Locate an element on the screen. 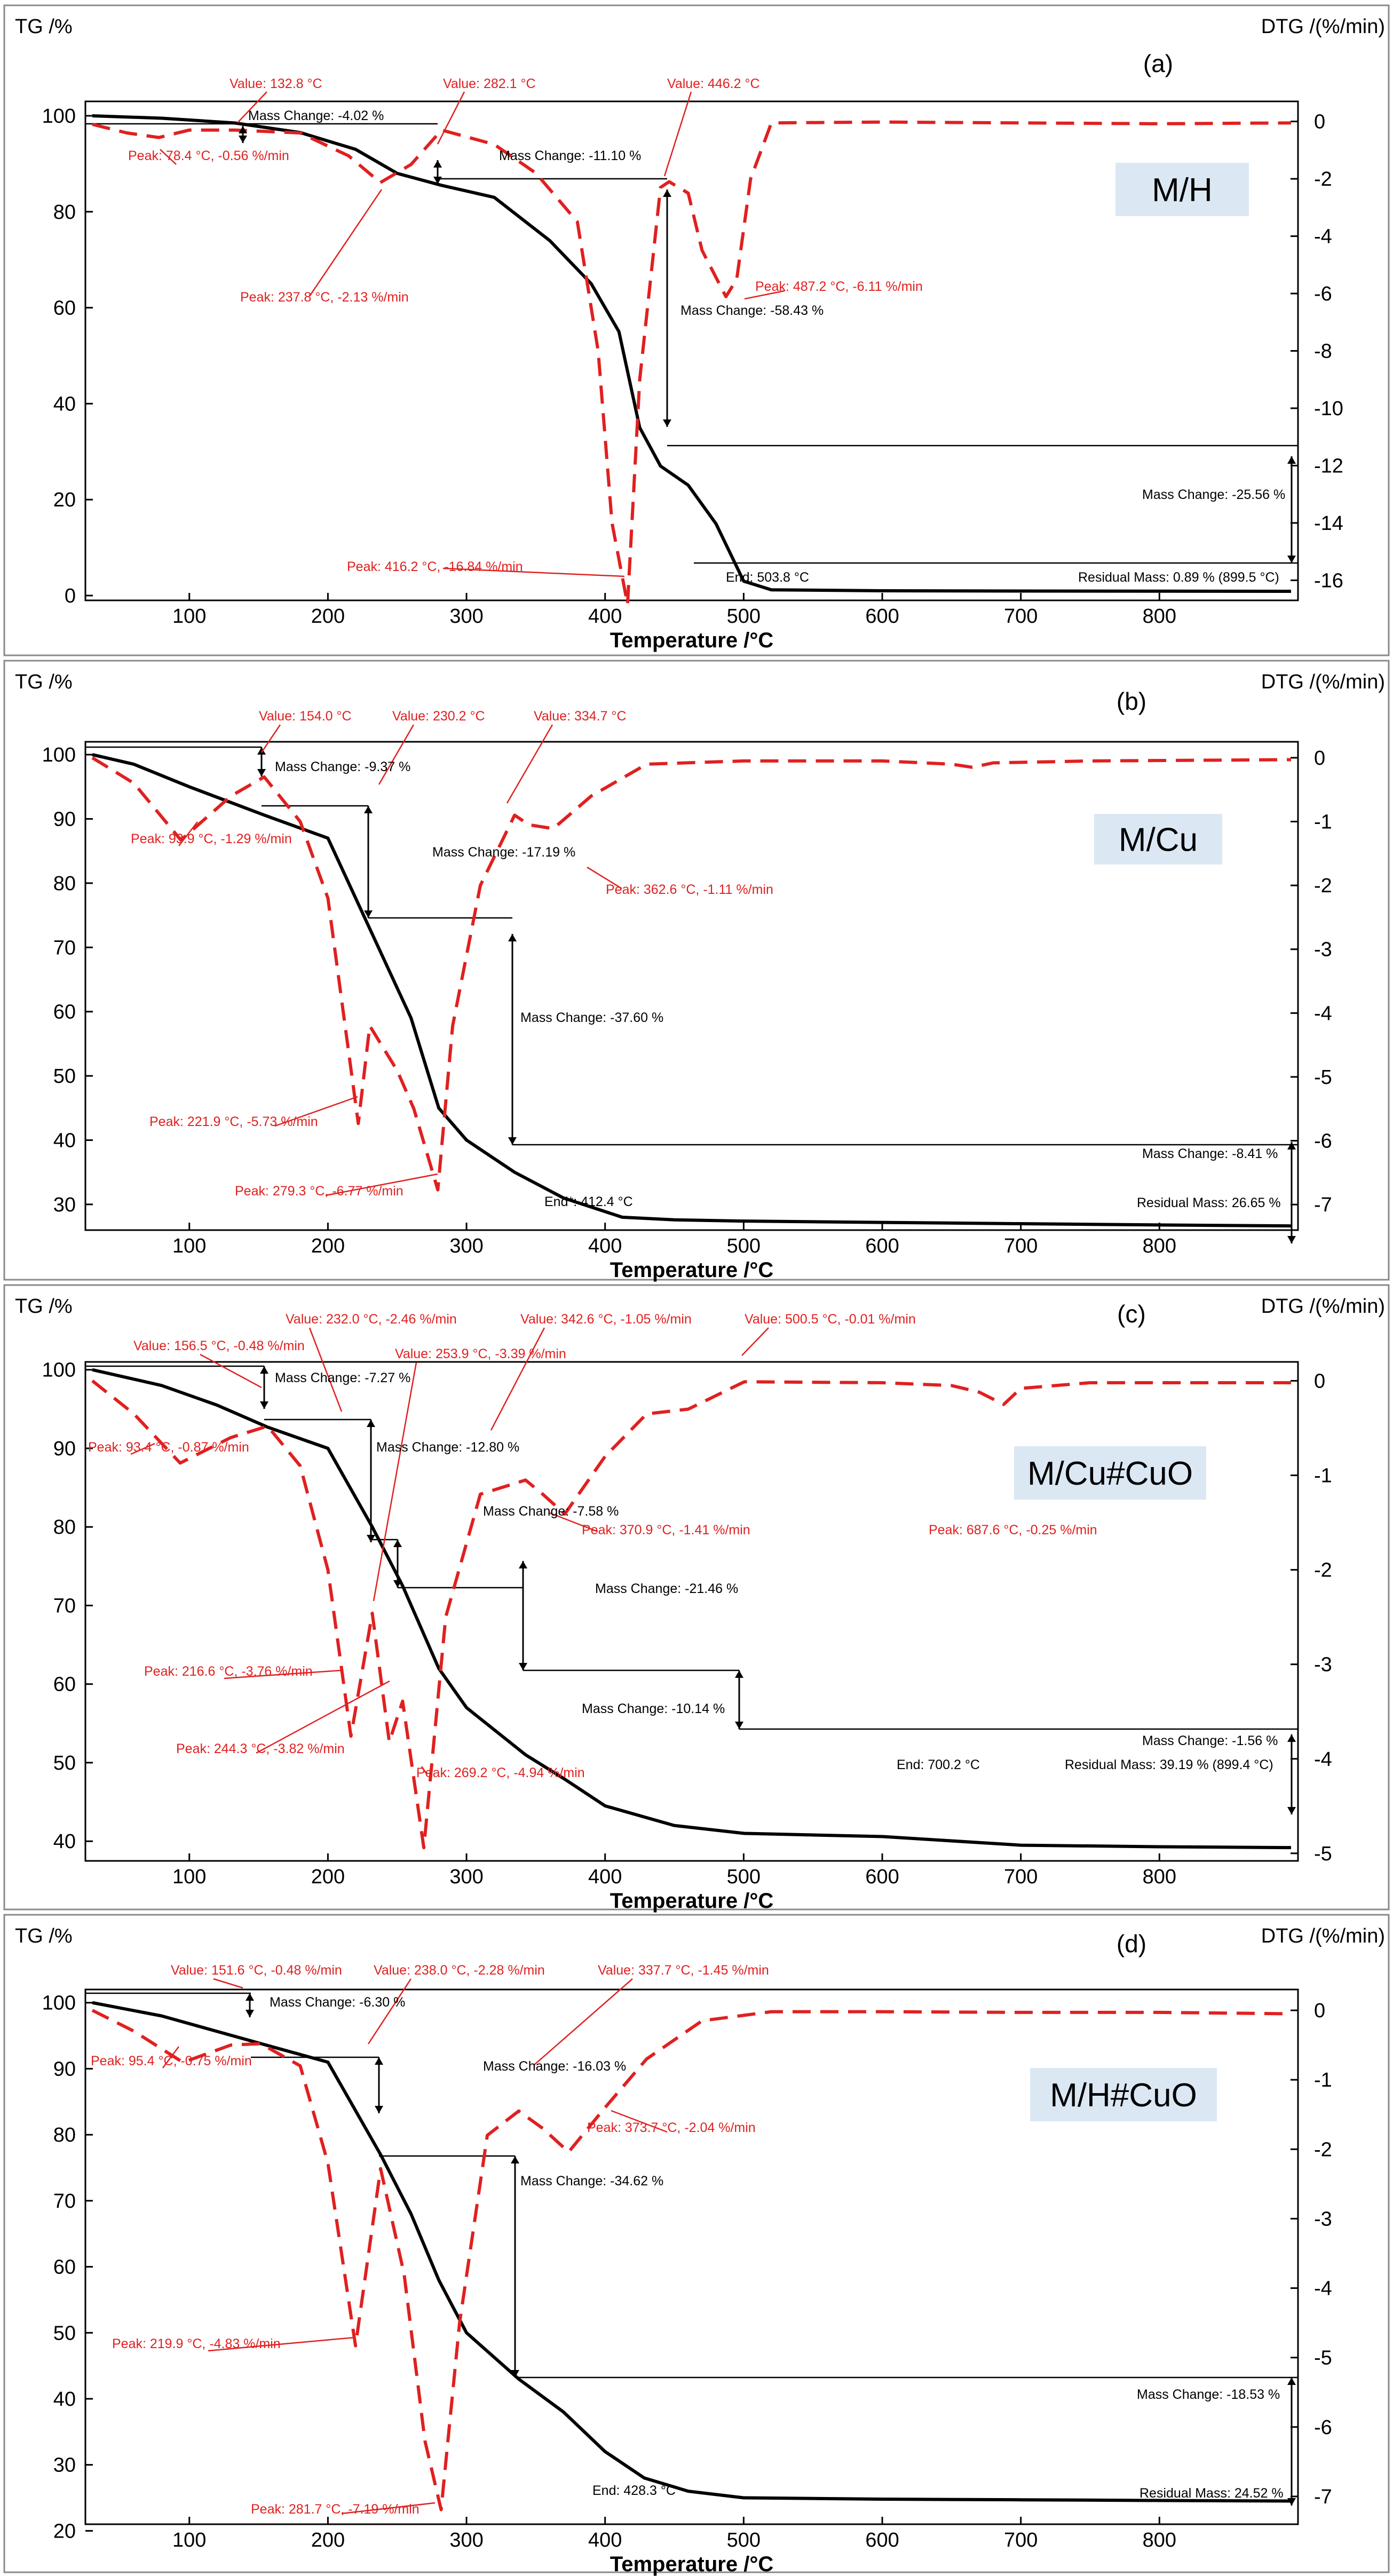  mass-change-annotation: Mass Change: -18.53 % is located at coordinates (1208, 2394).